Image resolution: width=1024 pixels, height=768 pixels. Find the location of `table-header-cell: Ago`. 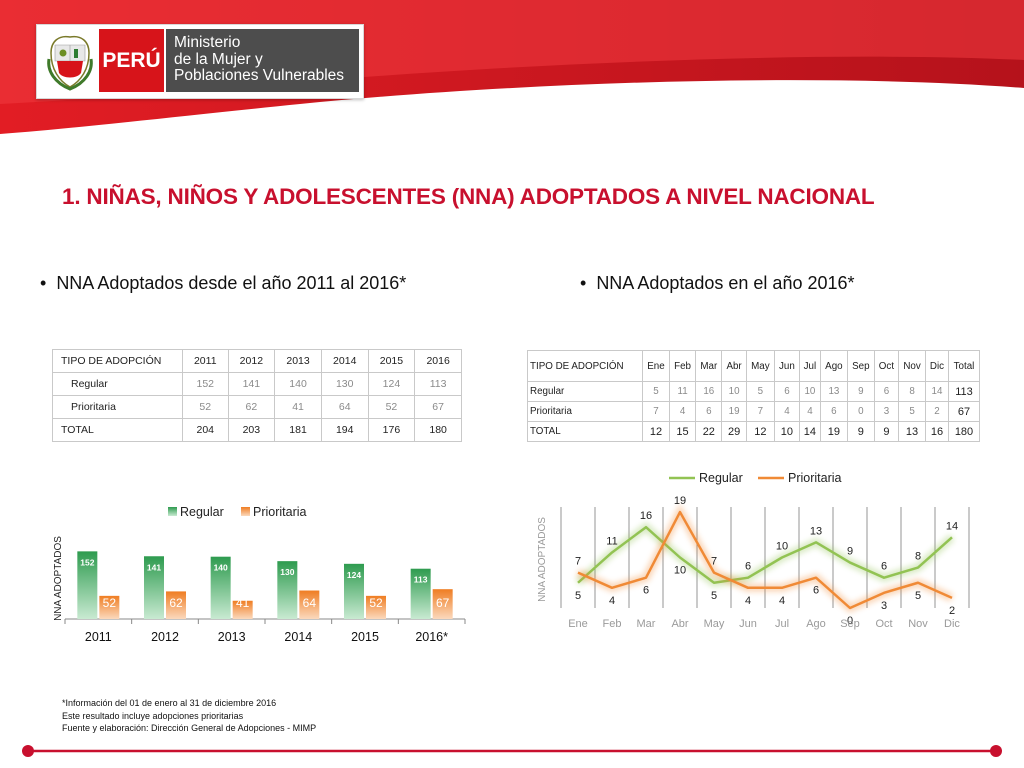

table-header-cell: Ago is located at coordinates (833, 366).